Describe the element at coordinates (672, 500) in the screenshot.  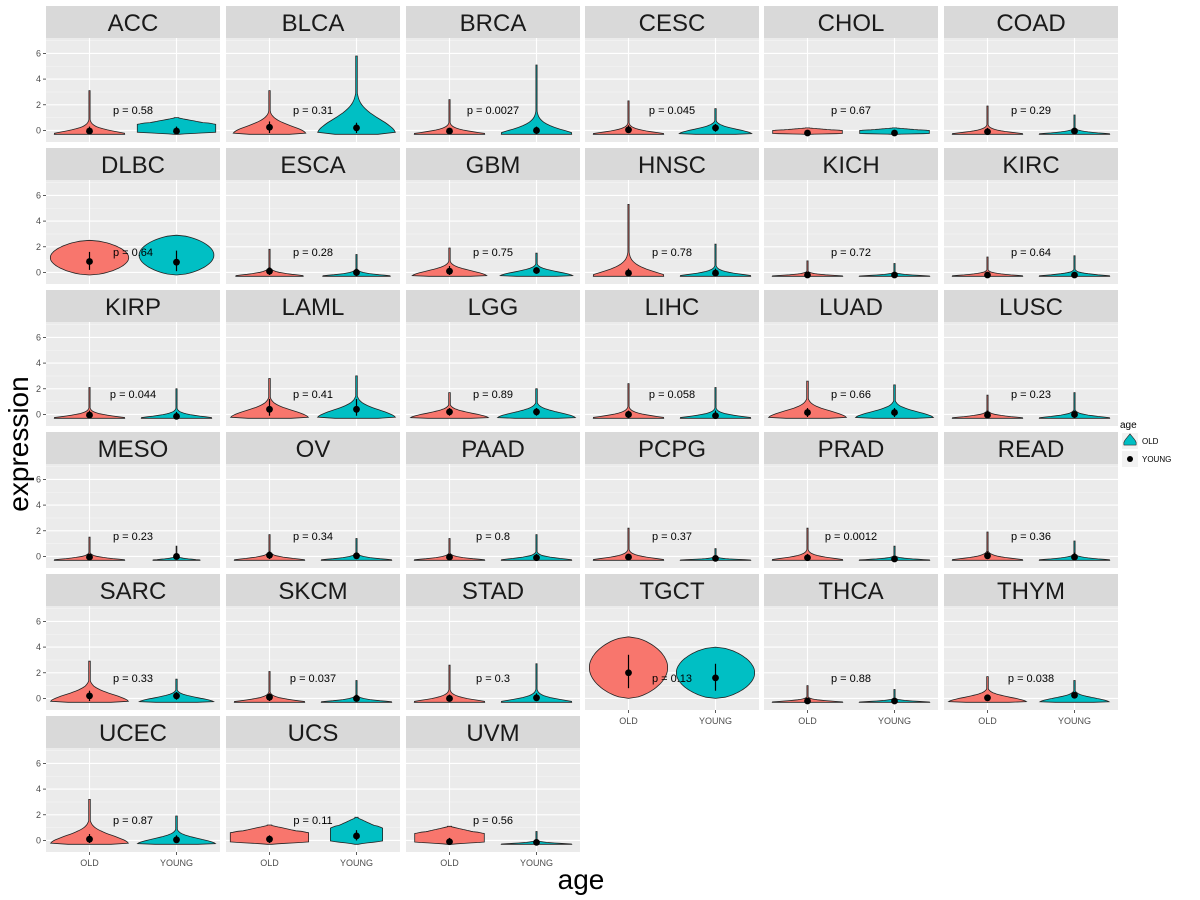
I see `facet-pcpg: PCPG p = 0.37` at that location.